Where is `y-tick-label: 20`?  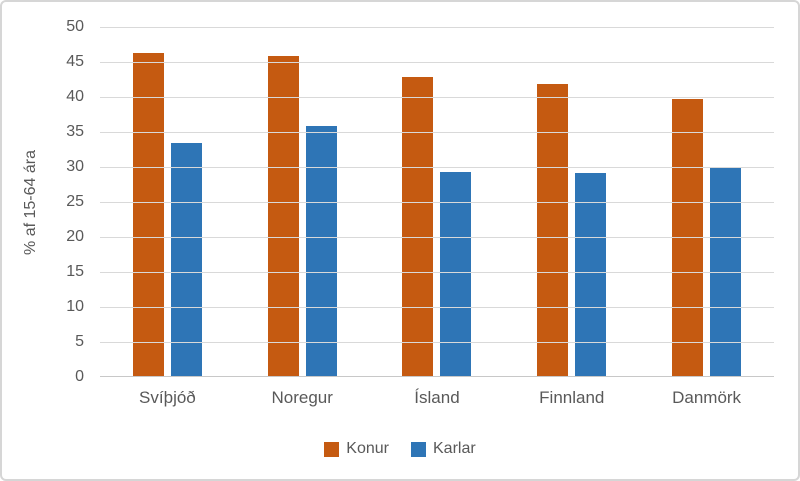
y-tick-label: 20 is located at coordinates (75, 236).